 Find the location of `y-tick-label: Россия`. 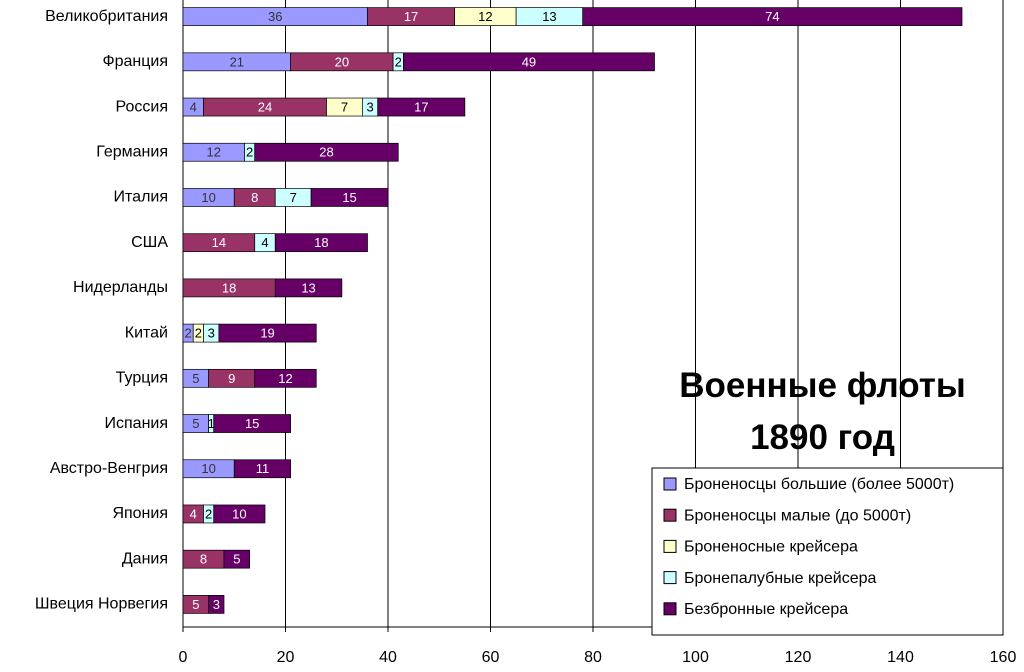

y-tick-label: Россия is located at coordinates (142, 106).